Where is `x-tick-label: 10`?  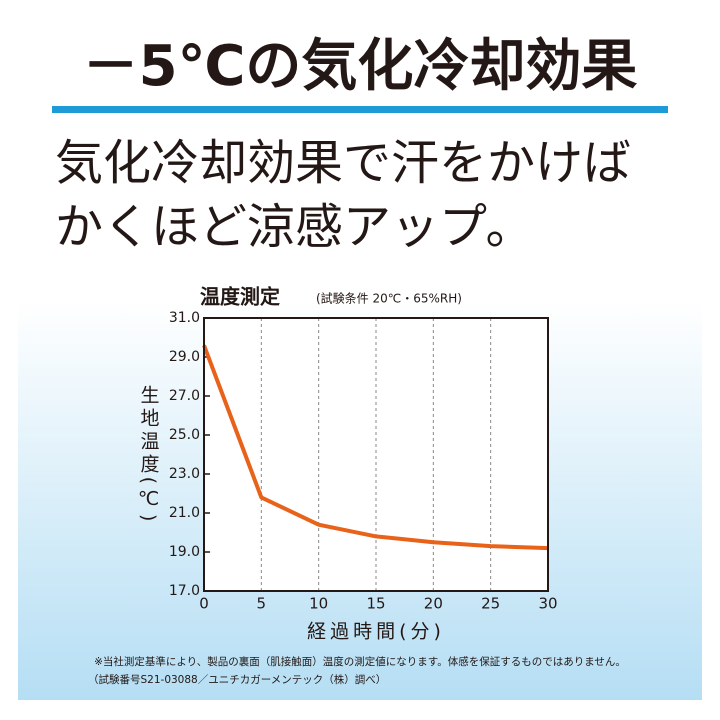 x-tick-label: 10 is located at coordinates (318, 604).